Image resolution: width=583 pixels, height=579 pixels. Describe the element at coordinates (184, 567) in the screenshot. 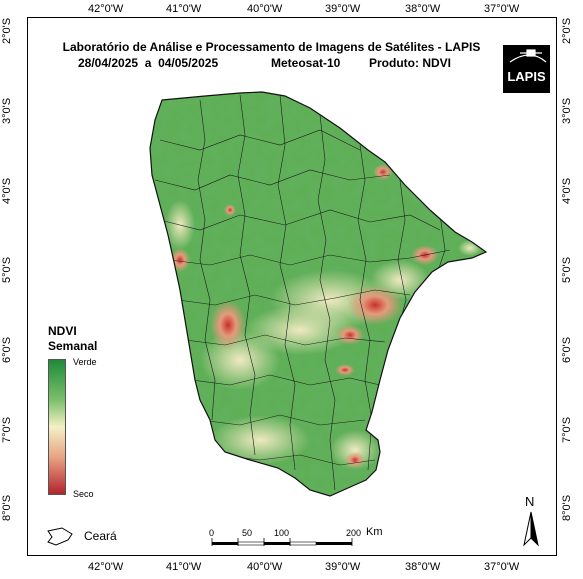

I see `lon-label-bottom: 41°0'W` at that location.